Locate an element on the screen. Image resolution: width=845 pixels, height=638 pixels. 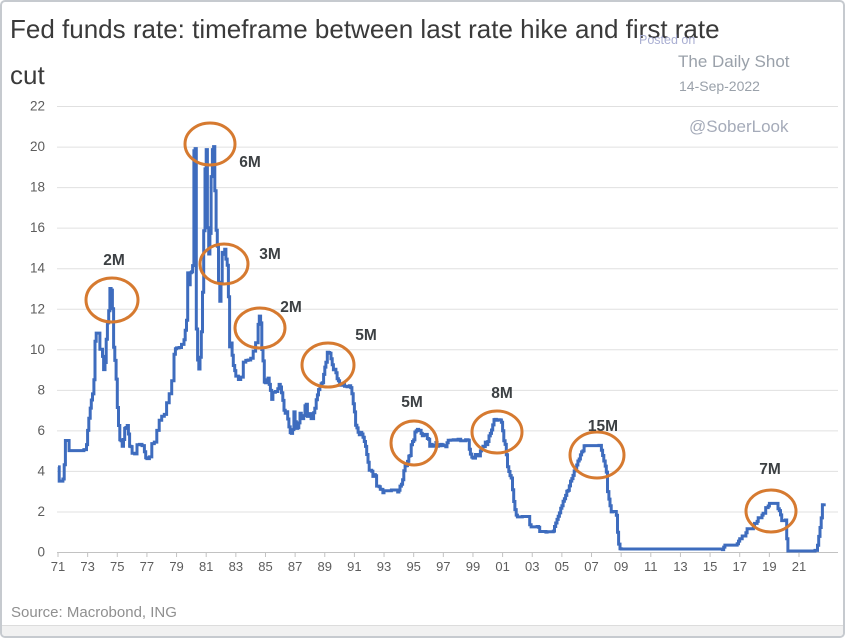
svg-text: 14 is located at coordinates (38, 268).